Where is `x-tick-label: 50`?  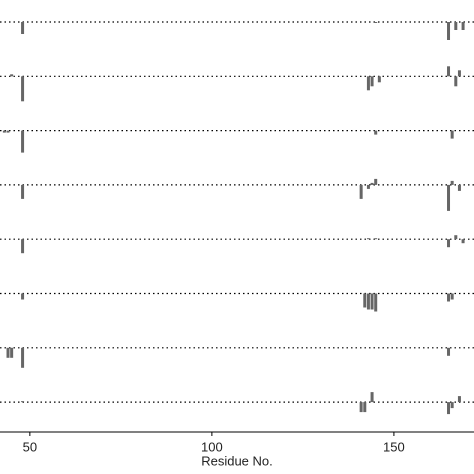
x-tick-label: 50 is located at coordinates (30, 446).